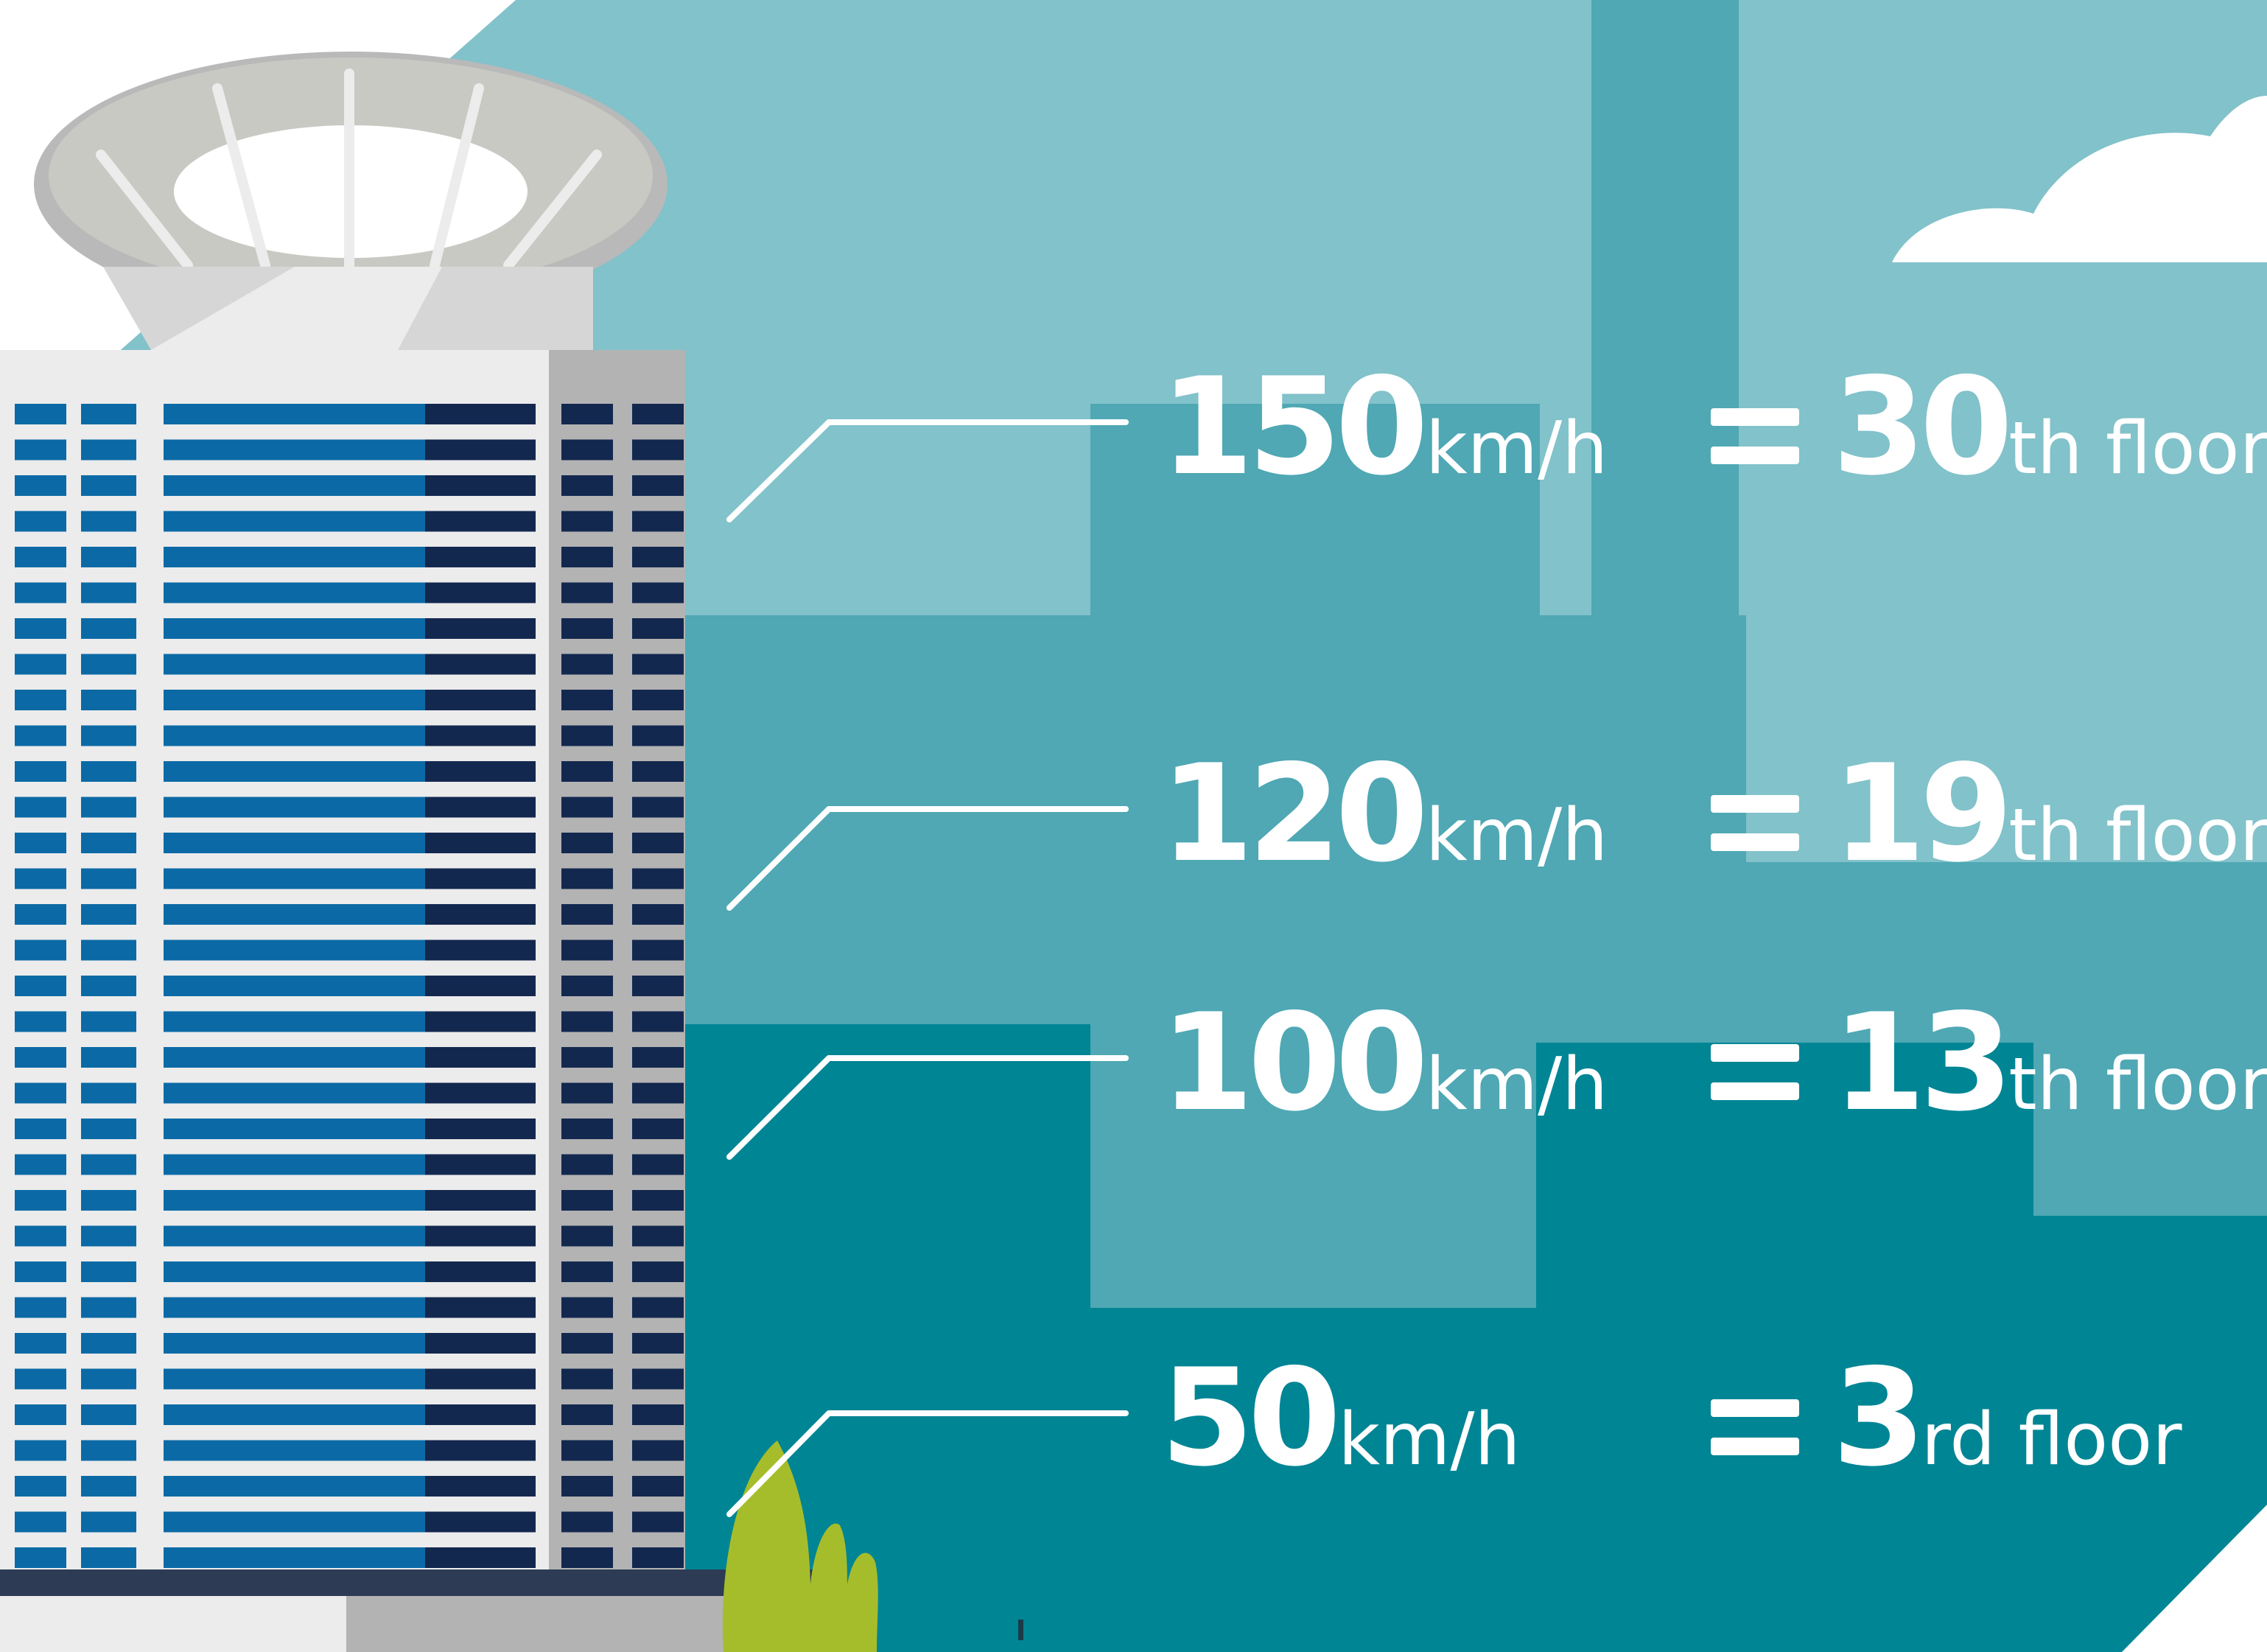  Describe the element at coordinates (1294, 1062) in the screenshot. I see `speed-value: 100` at that location.